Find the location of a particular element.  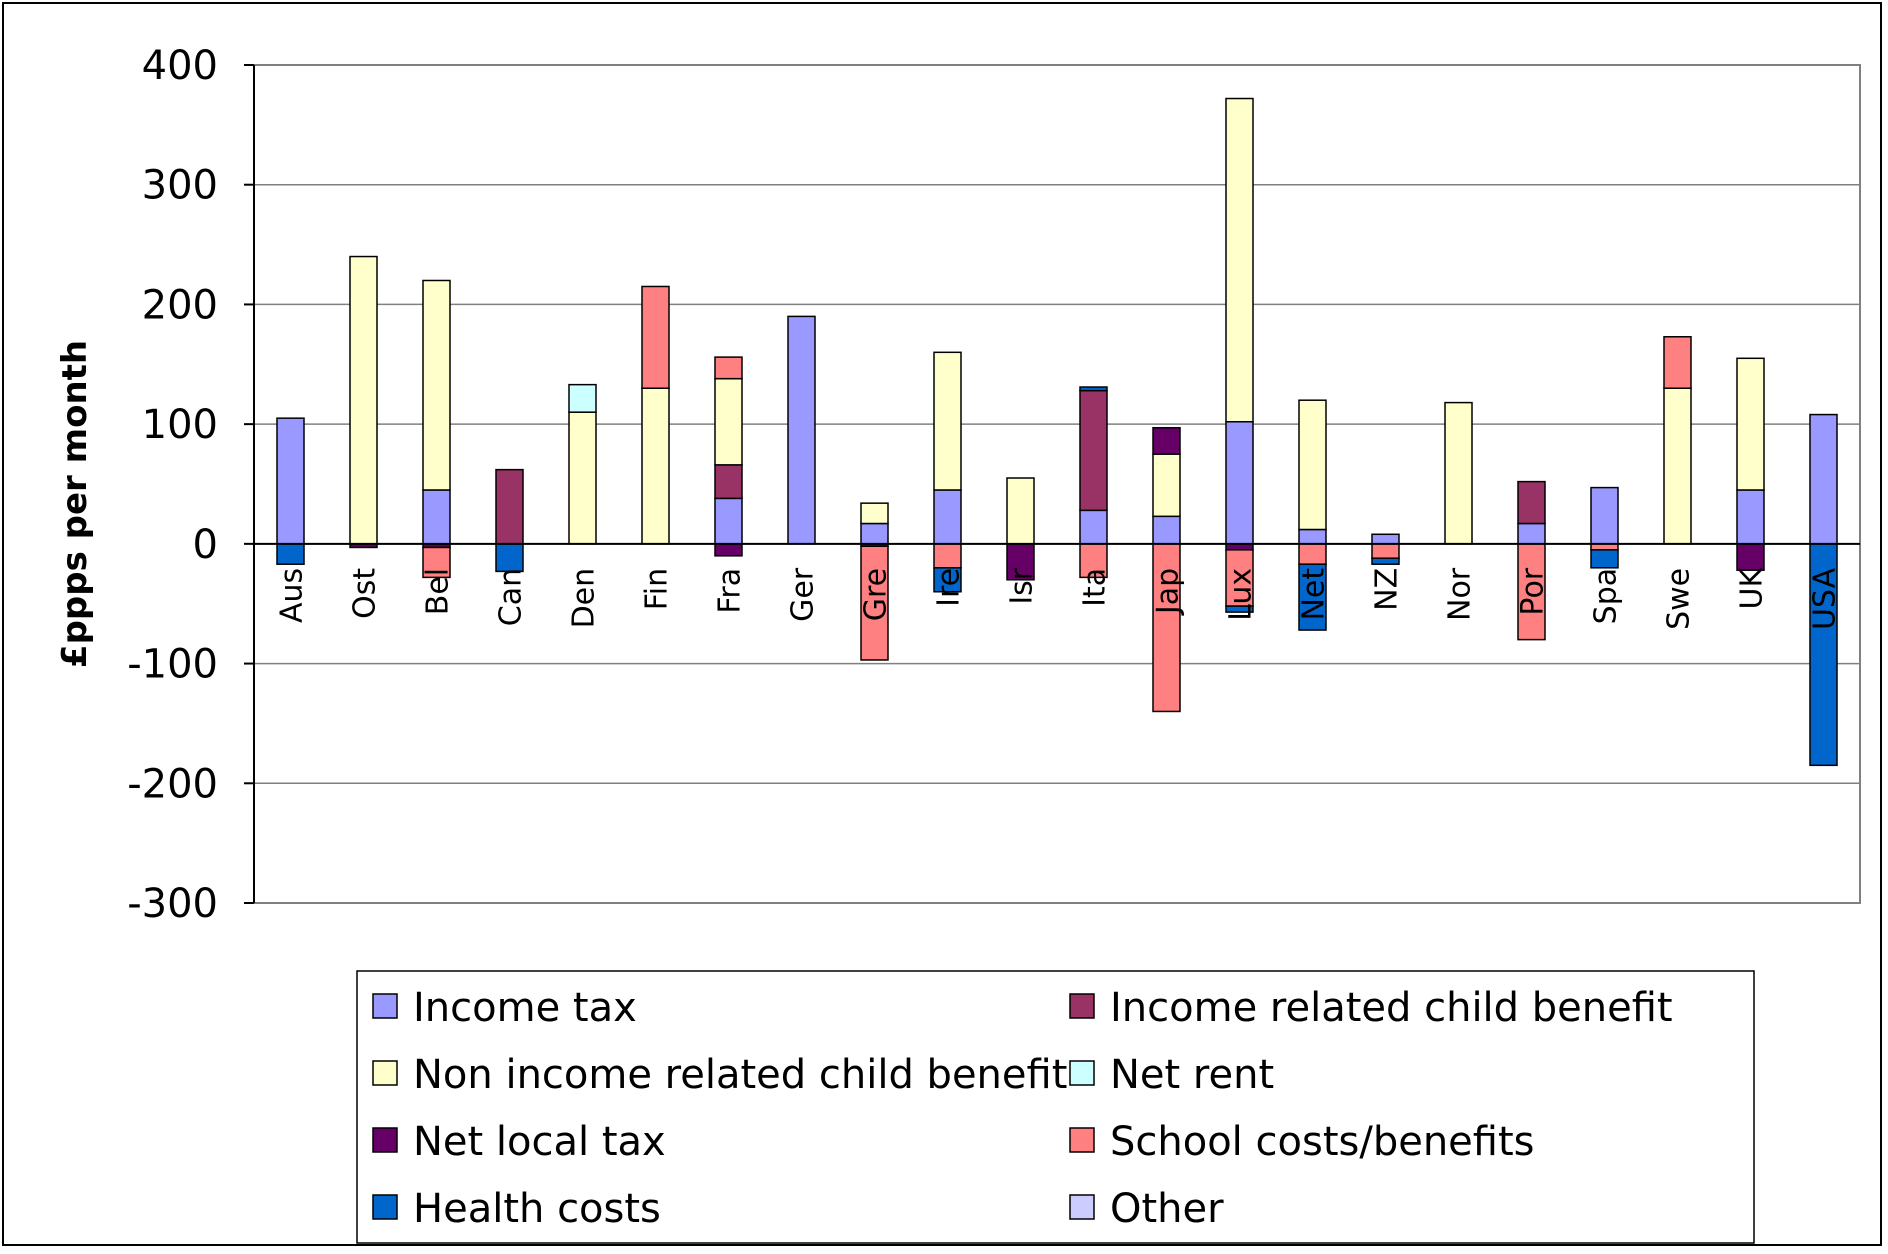

category-label: Isr is located at coordinates (1022, 585).